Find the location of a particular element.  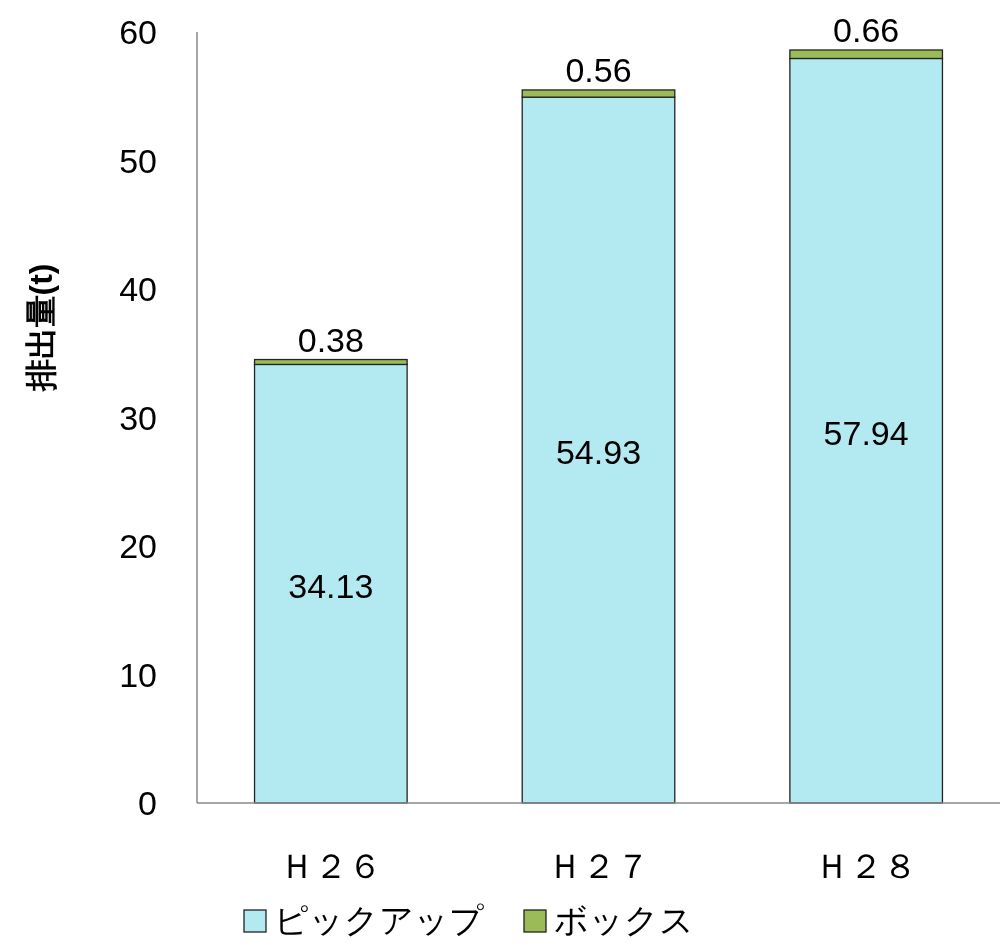

data-label: 34.13 is located at coordinates (331, 585).